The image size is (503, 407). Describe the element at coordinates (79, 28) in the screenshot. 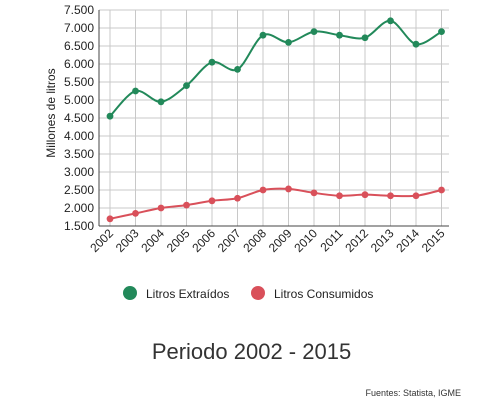

I see `y-tick-label: 7.000` at that location.